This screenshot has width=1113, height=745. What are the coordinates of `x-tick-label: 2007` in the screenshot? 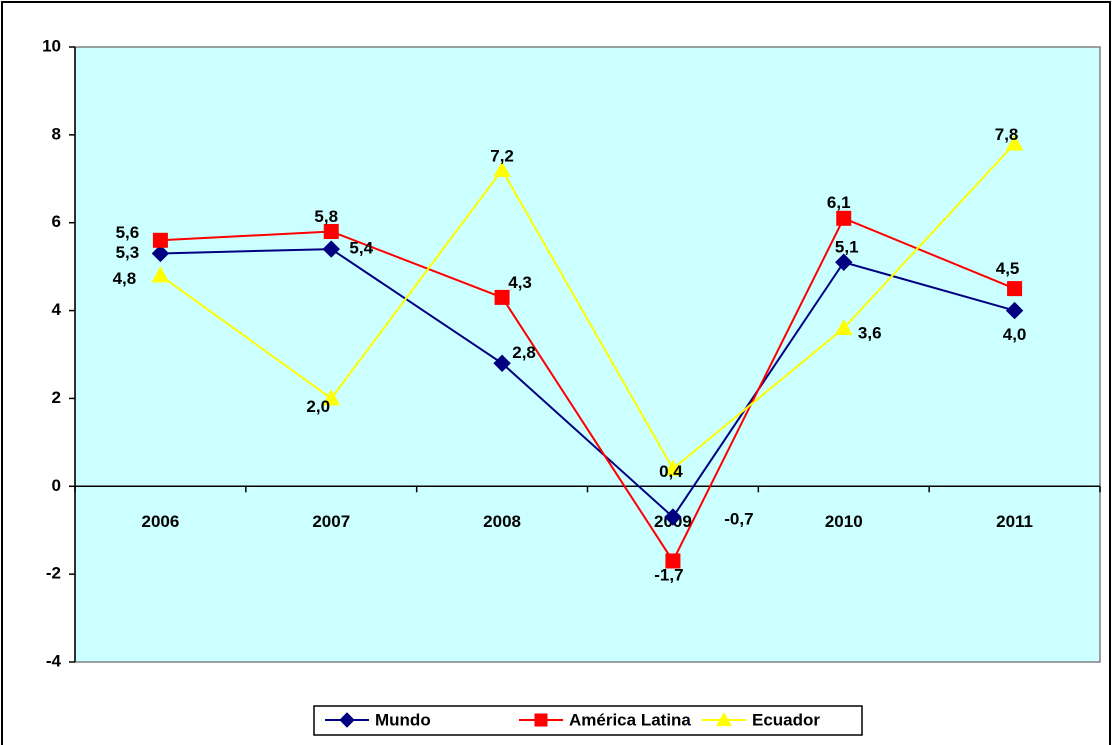 It's located at (331, 521).